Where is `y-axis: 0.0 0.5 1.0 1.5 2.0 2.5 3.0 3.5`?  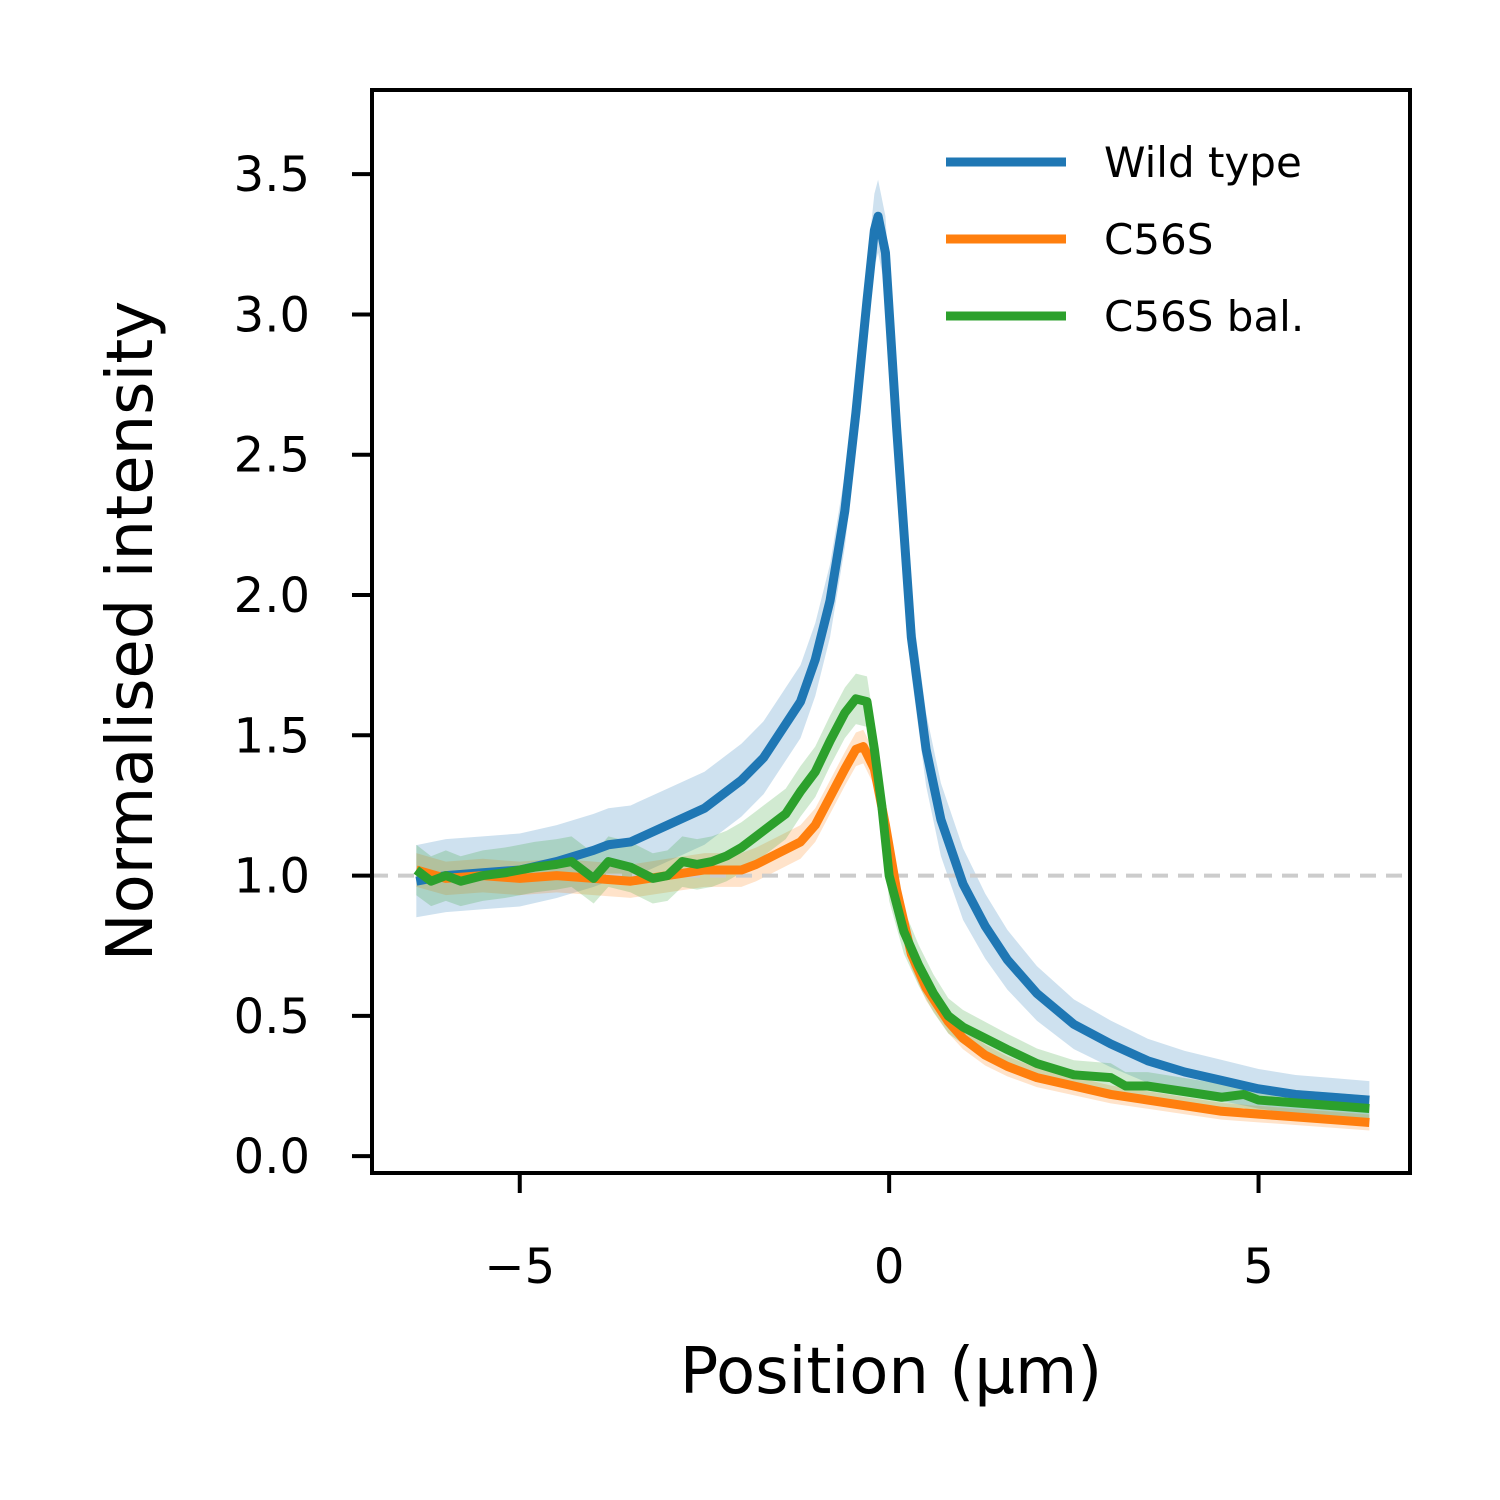
y-axis: 0.0 0.5 1.0 1.5 2.0 2.5 3.0 3.5 is located at coordinates (303, 666).